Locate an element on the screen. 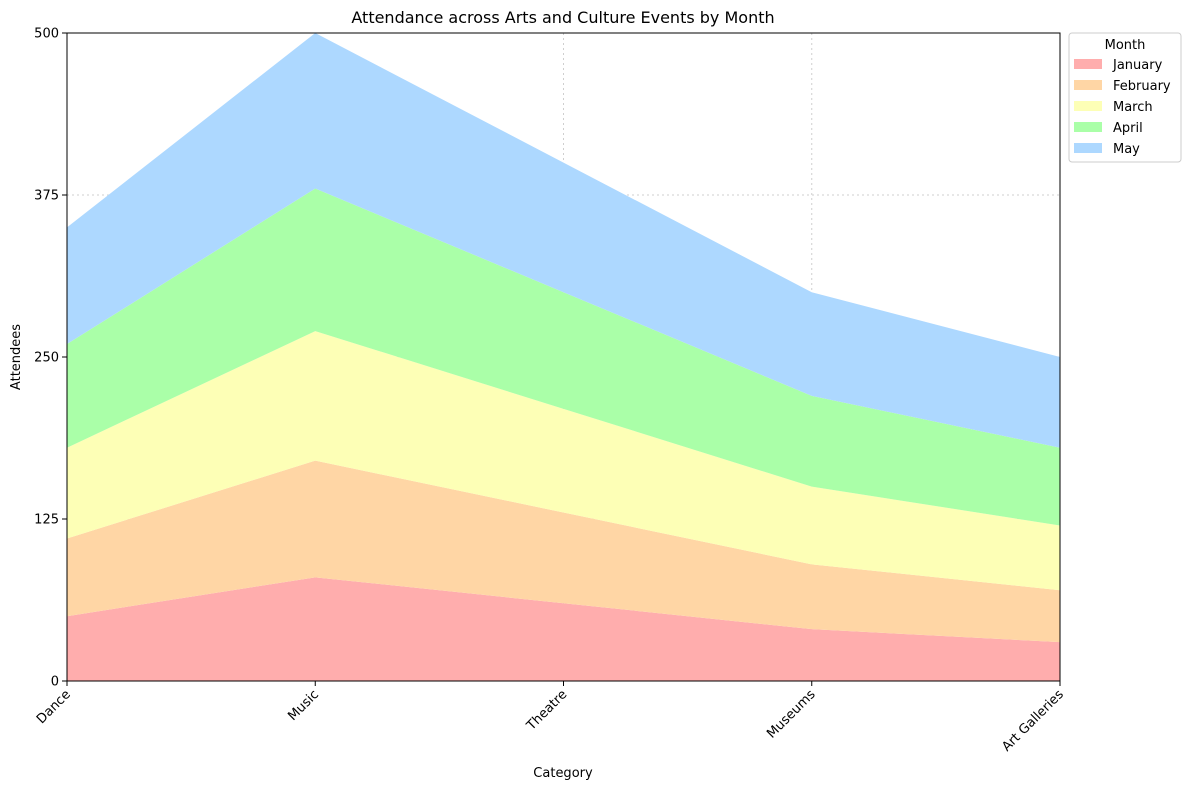  legend-label: April is located at coordinates (1128, 128).